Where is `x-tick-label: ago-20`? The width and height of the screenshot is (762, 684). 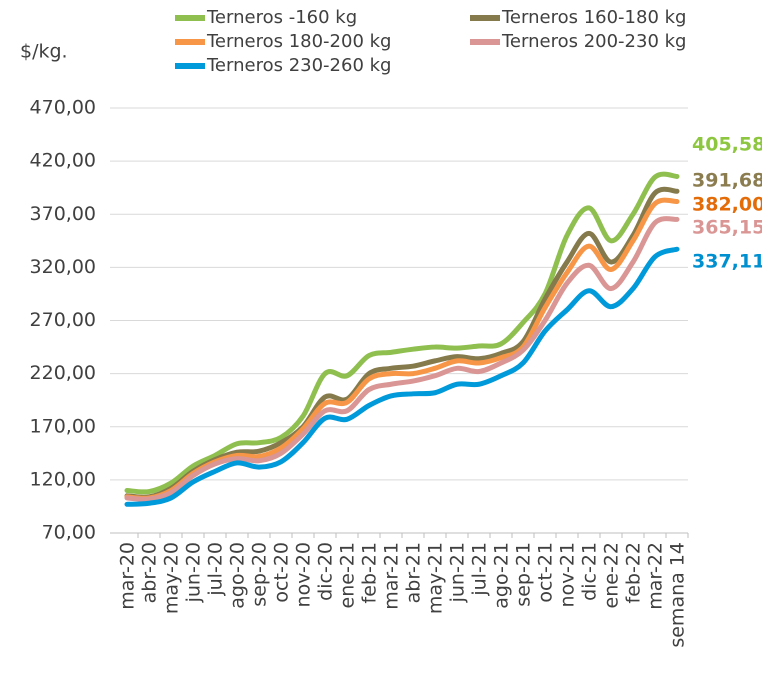 x-tick-label: ago-20 is located at coordinates (238, 575).